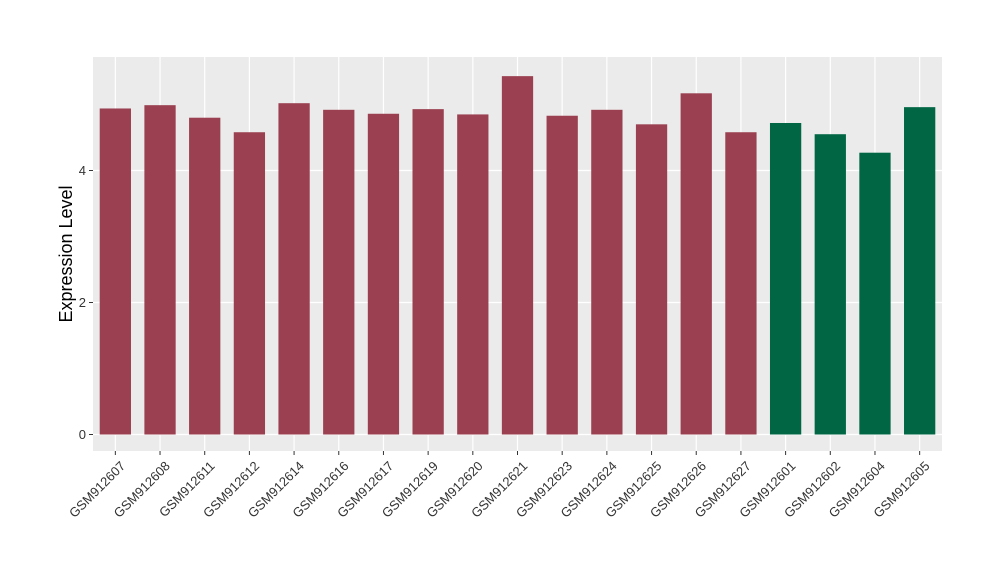 This screenshot has height=580, width=1000. I want to click on bar-gsm912626, so click(696, 264).